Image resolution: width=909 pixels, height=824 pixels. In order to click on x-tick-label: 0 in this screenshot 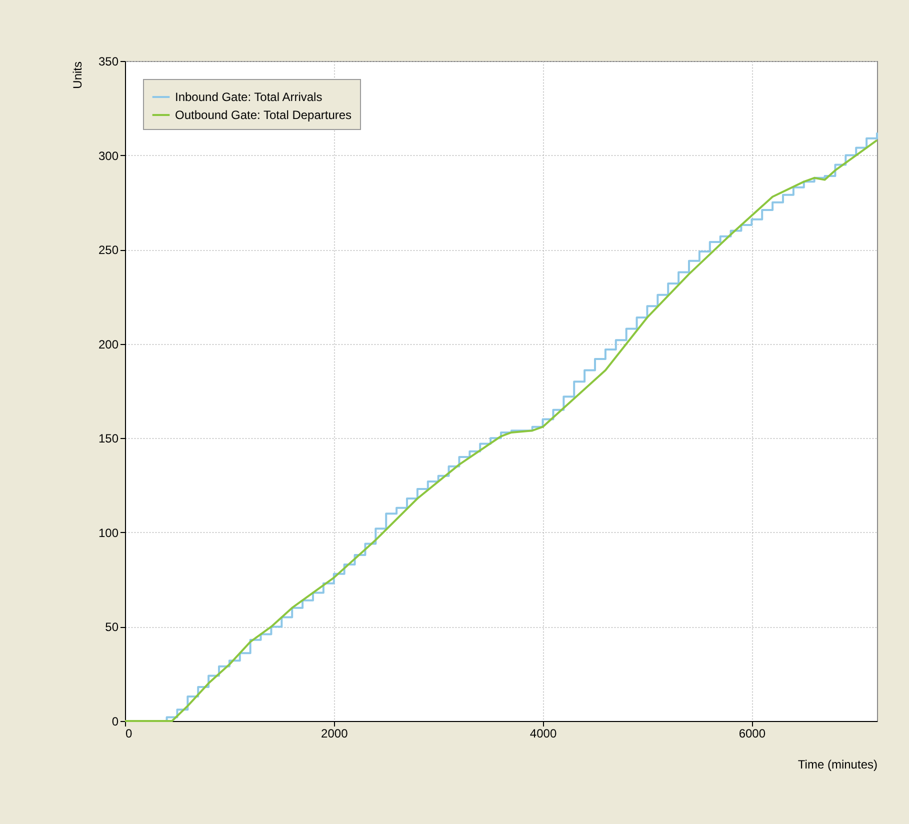, I will do `click(129, 733)`.